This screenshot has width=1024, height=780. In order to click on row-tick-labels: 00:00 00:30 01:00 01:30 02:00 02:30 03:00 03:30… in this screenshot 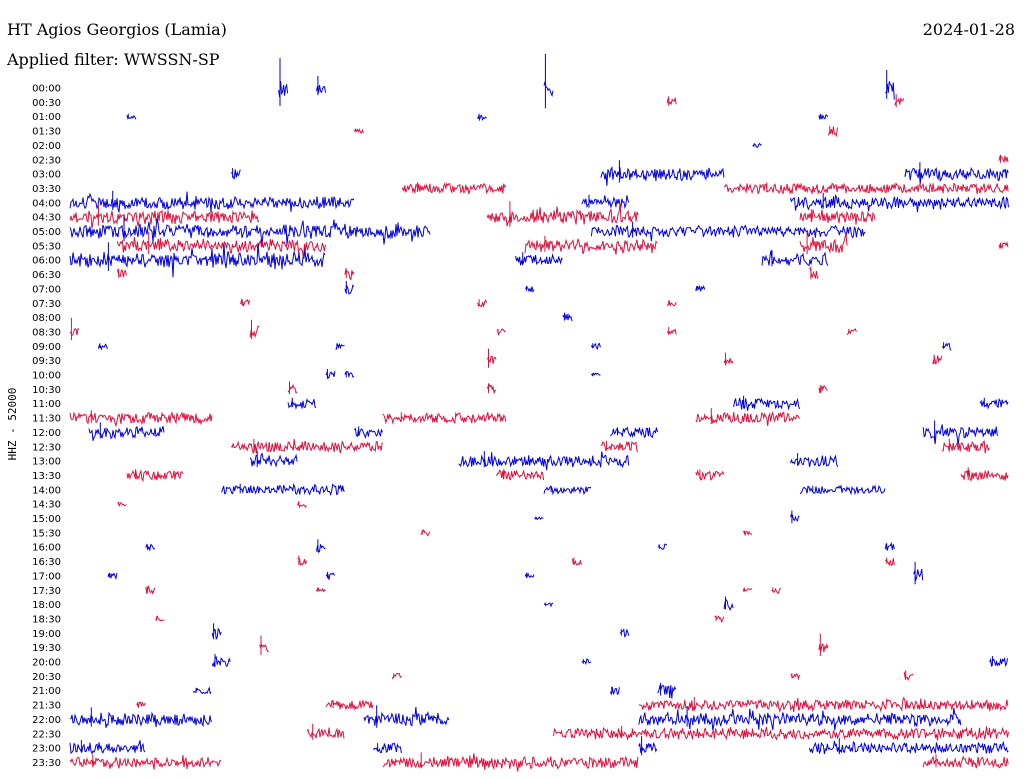, I will do `click(46, 426)`.